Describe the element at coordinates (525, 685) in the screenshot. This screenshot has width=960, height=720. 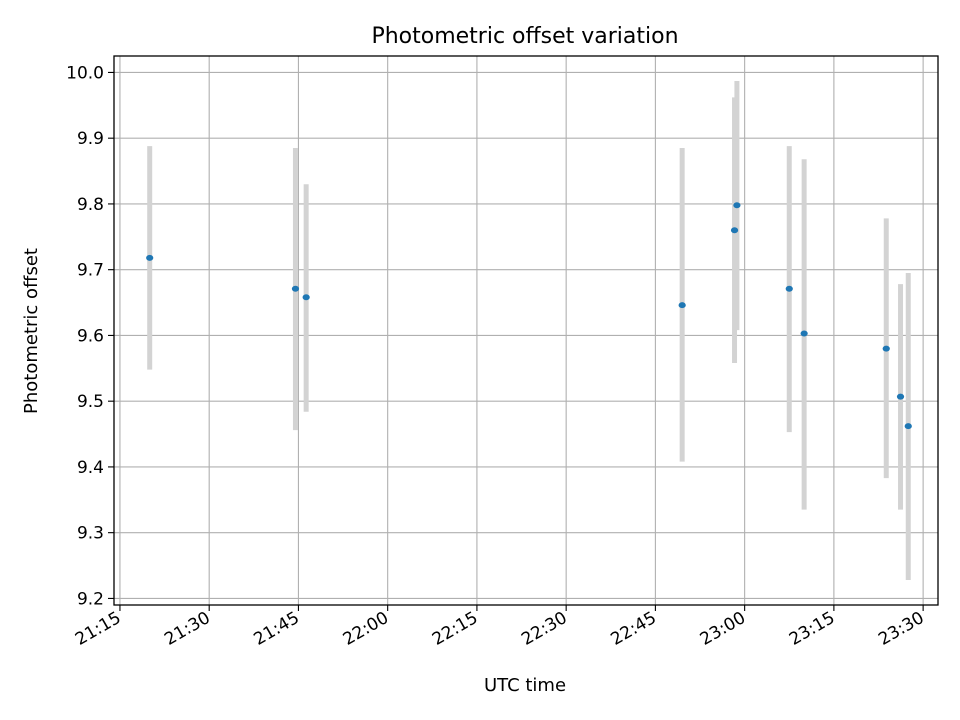
I see `x-axis-title: UTC time` at that location.